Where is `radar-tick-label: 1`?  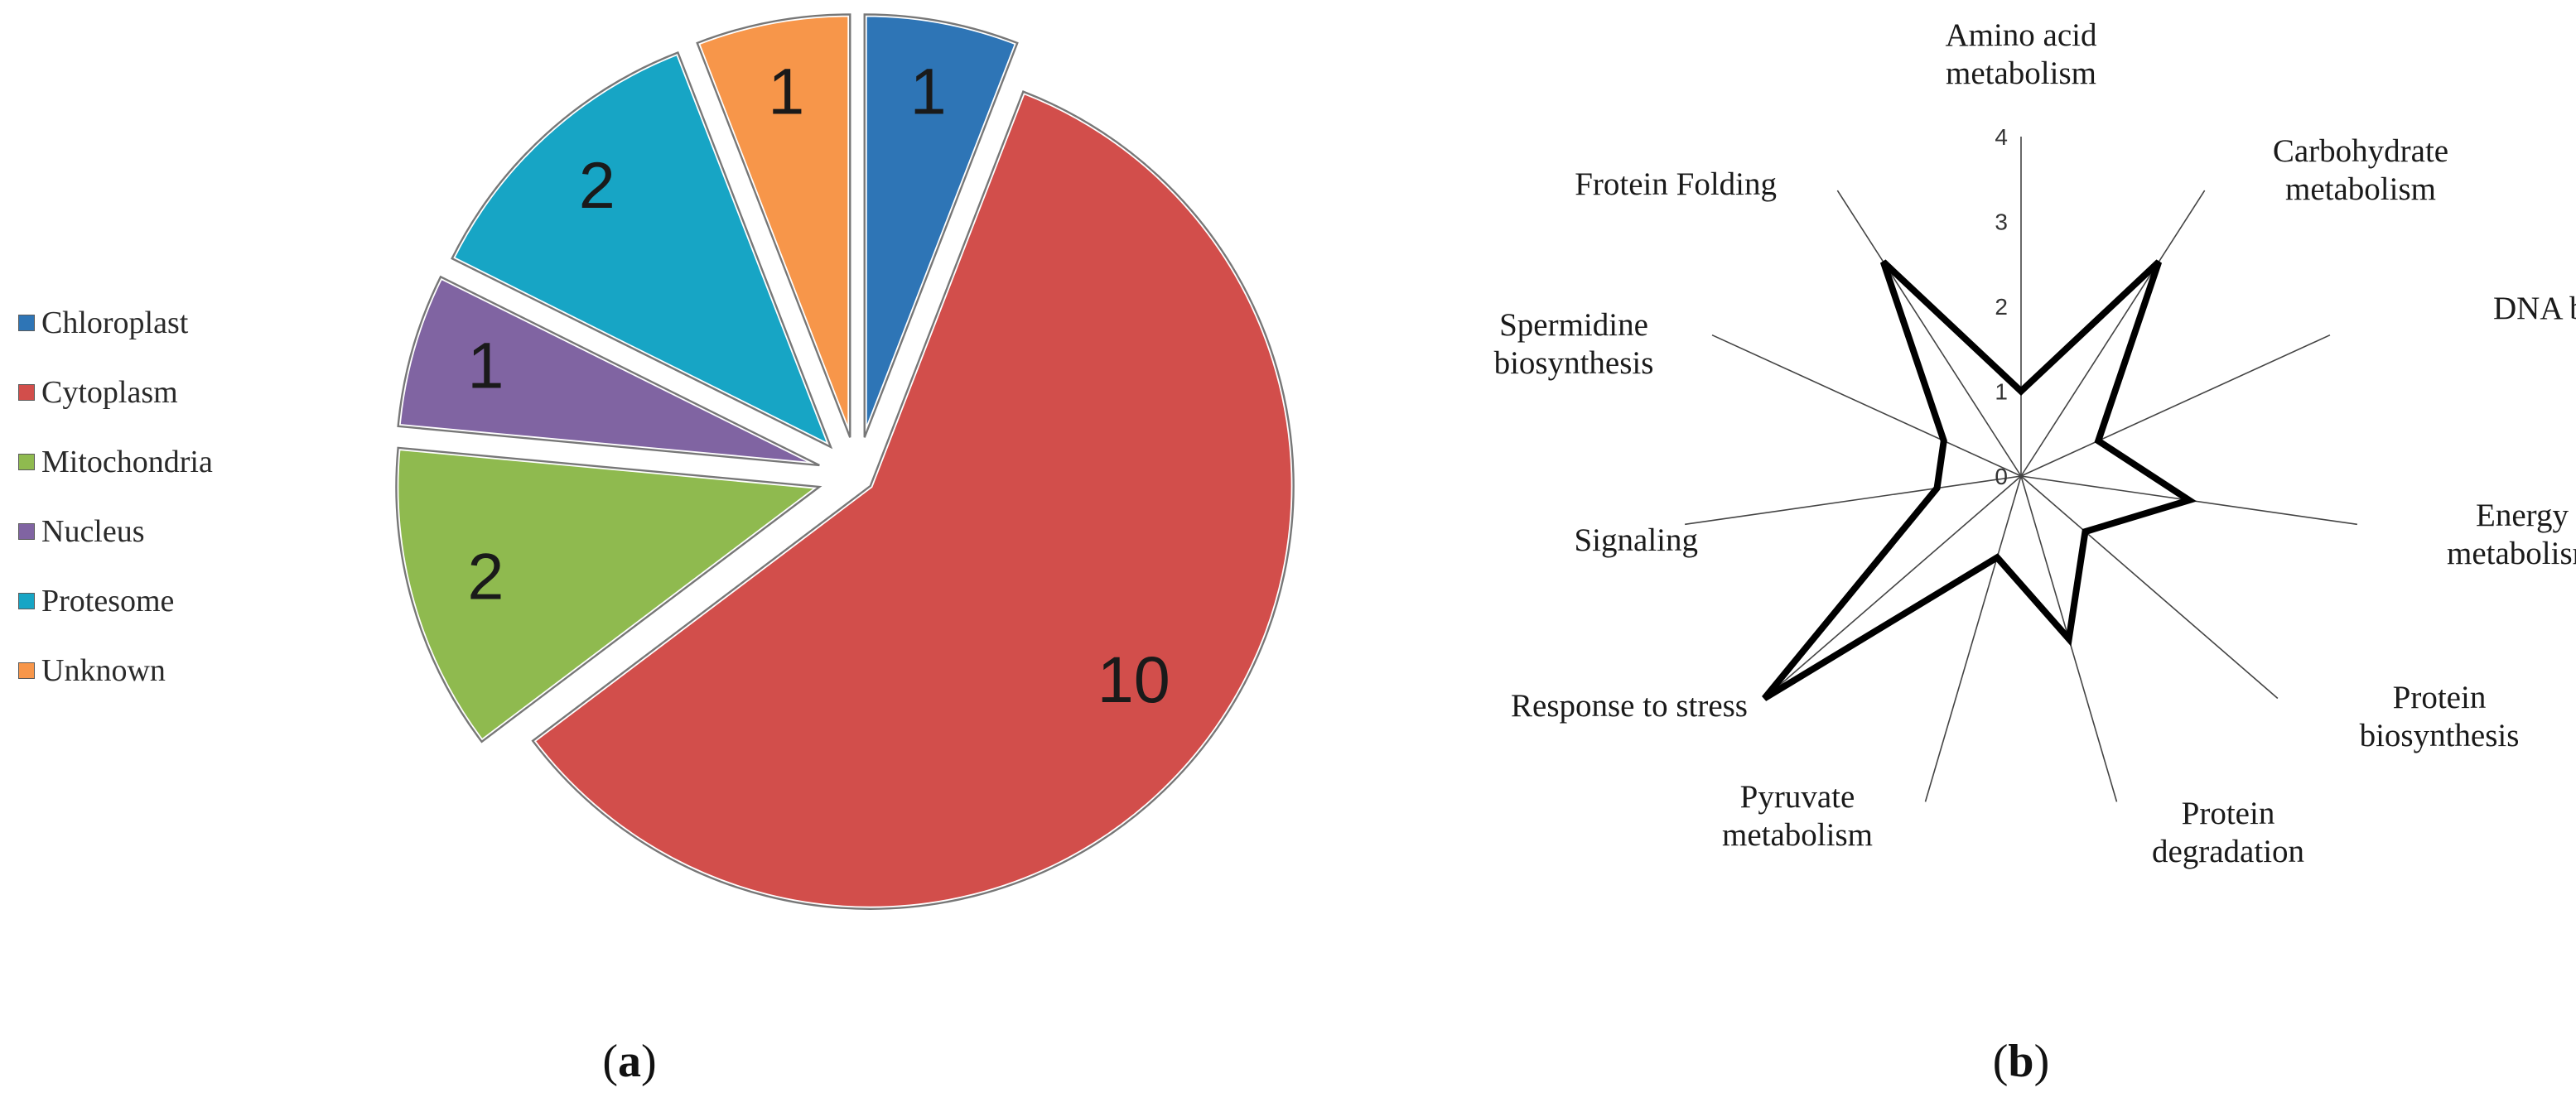
radar-tick-label: 1 is located at coordinates (2001, 392).